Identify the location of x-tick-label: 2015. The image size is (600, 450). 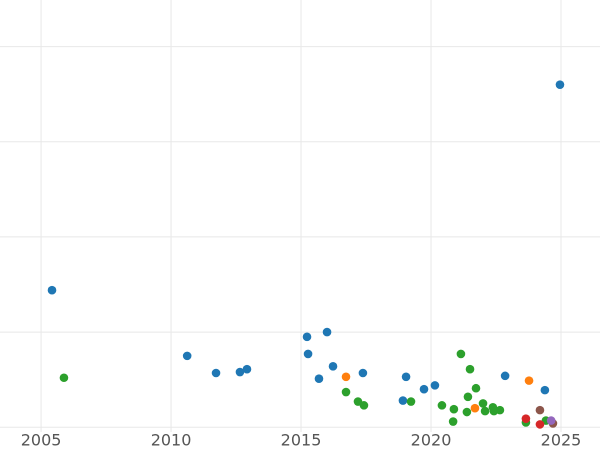
(301, 440).